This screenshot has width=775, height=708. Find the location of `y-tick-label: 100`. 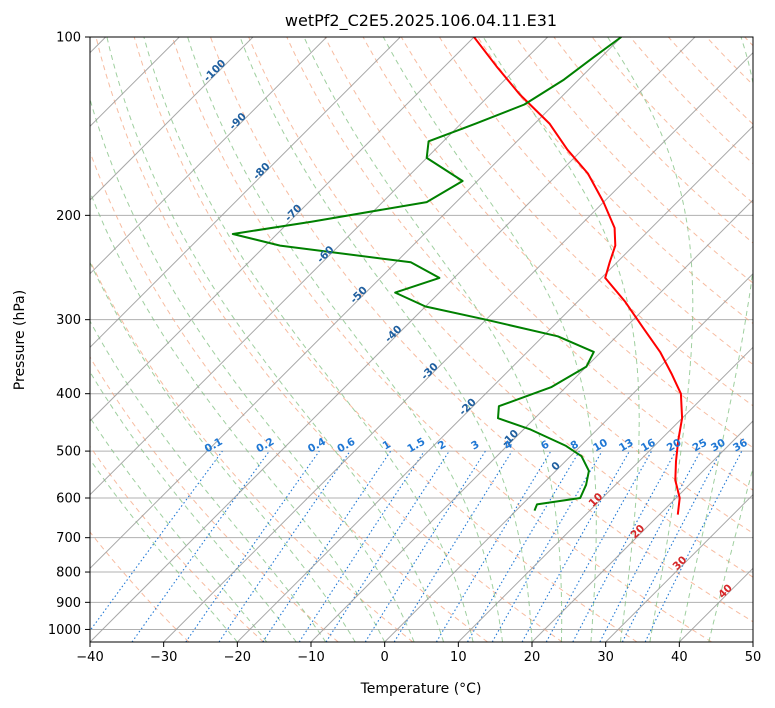

y-tick-label: 100 is located at coordinates (68, 38).